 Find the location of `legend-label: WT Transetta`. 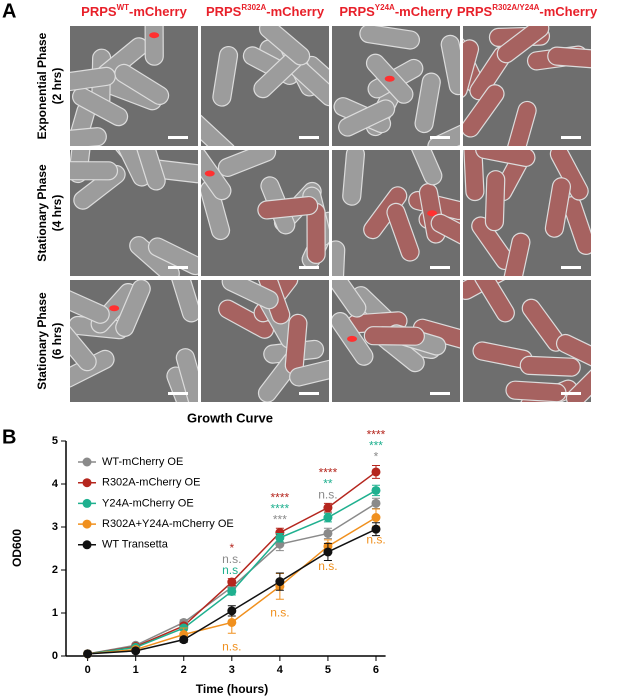

legend-label: WT Transetta is located at coordinates (135, 545).